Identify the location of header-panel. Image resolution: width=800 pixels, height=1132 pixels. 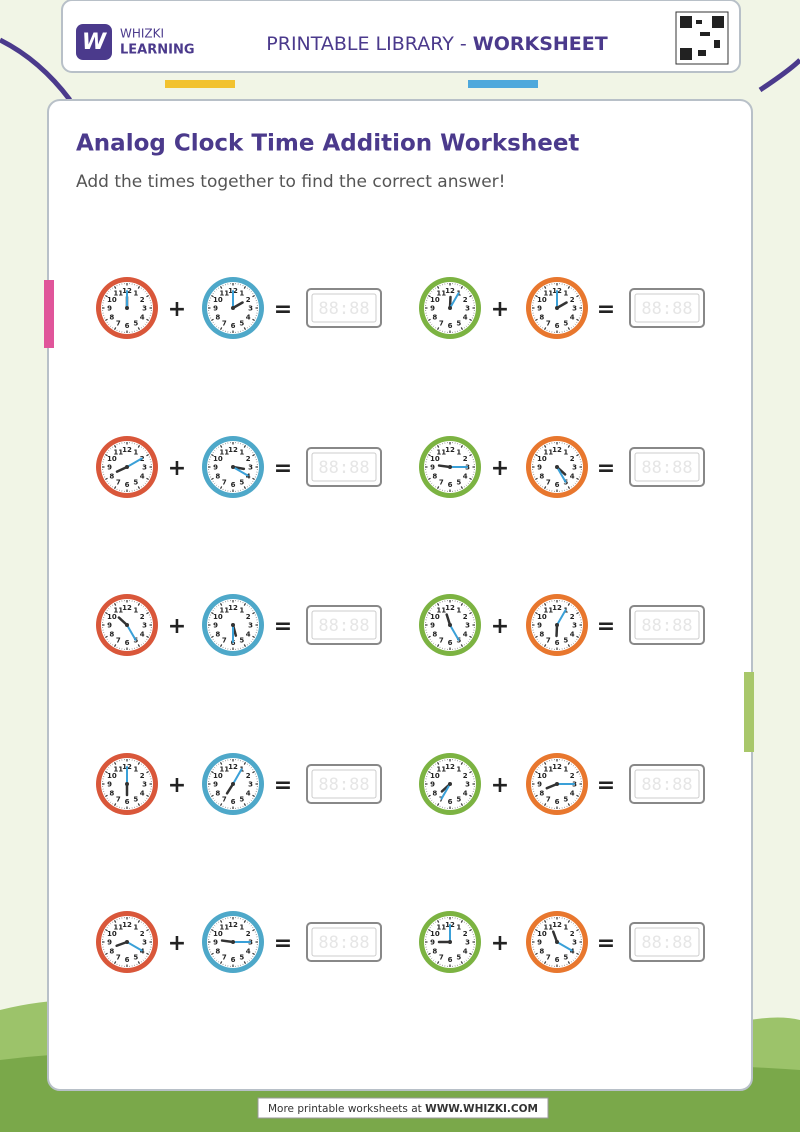
(401, 36).